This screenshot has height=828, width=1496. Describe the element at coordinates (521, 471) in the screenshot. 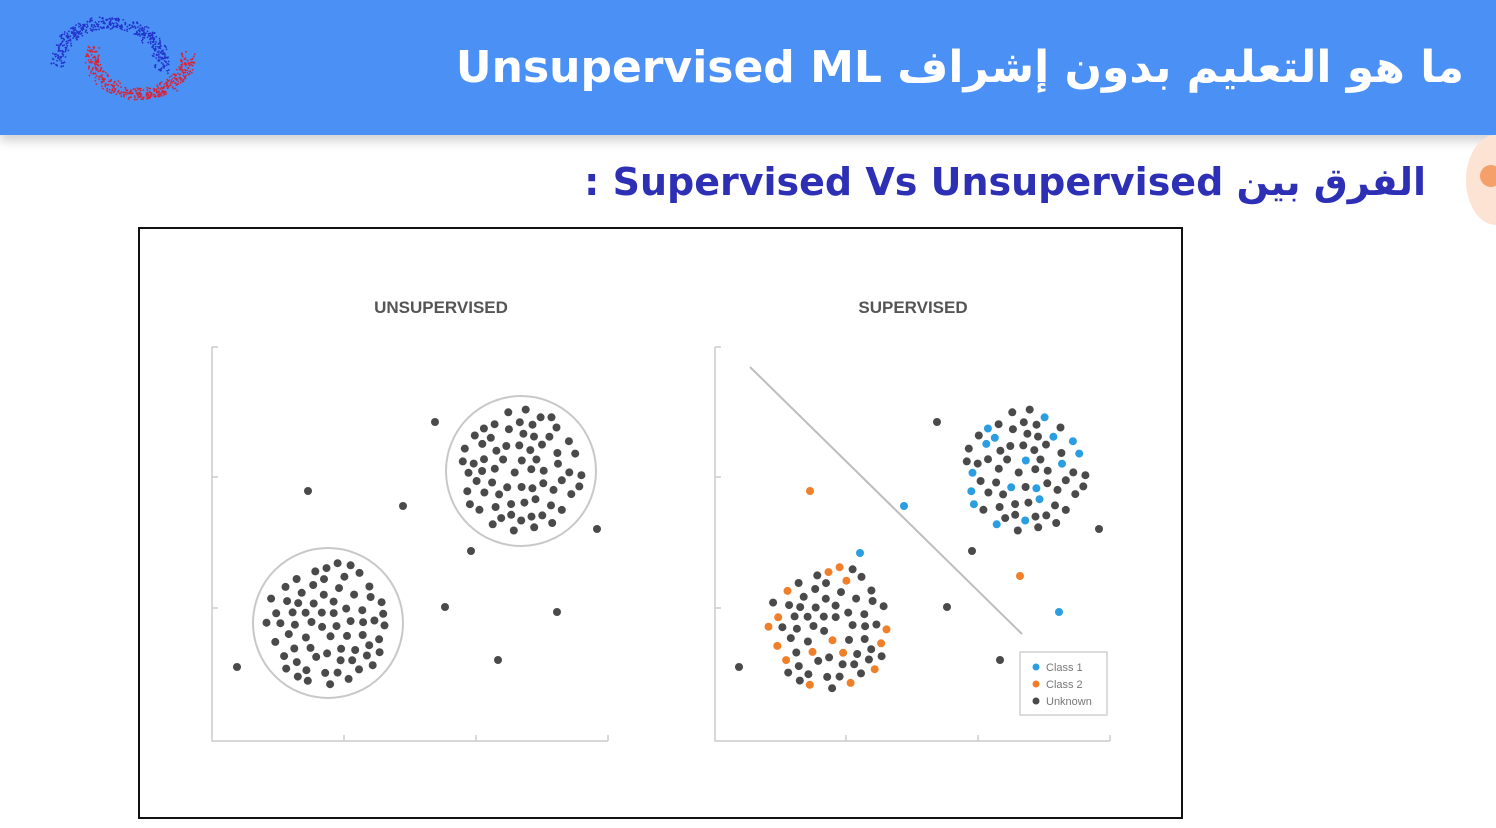

I see `cluster-circle-upper` at that location.